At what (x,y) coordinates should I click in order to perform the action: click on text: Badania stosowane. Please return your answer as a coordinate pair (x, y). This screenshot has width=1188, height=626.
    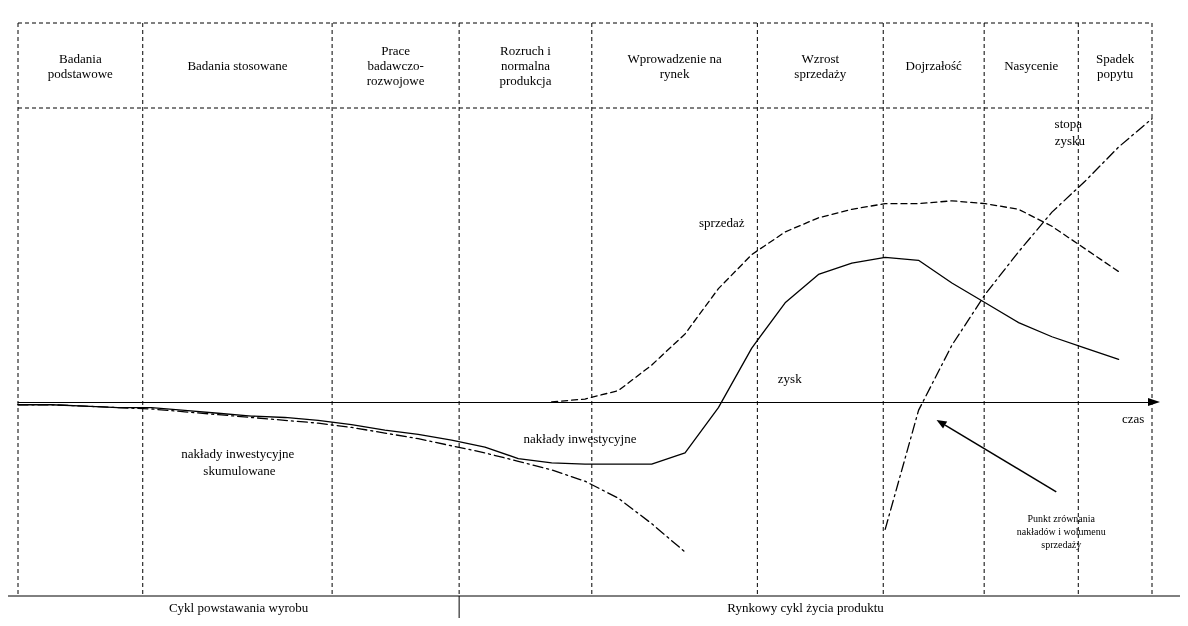
    Looking at the image, I should click on (237, 65).